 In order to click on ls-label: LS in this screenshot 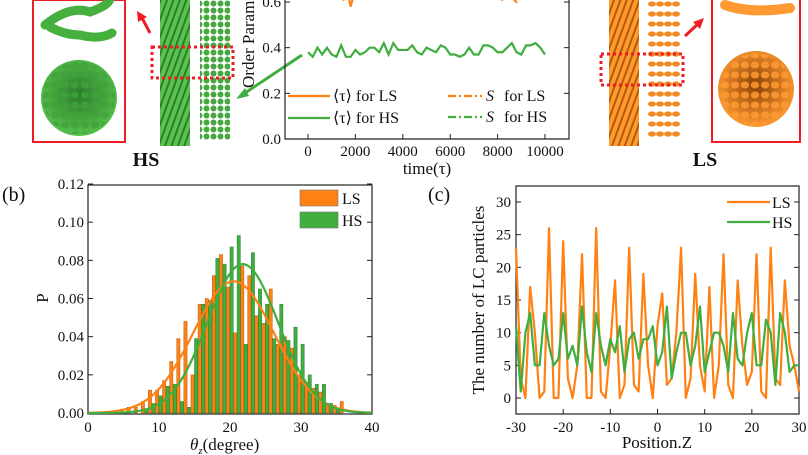, I will do `click(705, 160)`.